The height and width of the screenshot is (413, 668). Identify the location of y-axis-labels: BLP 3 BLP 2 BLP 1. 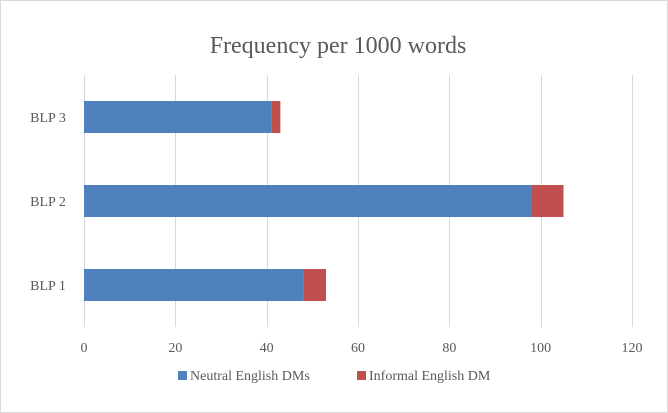
(48, 202).